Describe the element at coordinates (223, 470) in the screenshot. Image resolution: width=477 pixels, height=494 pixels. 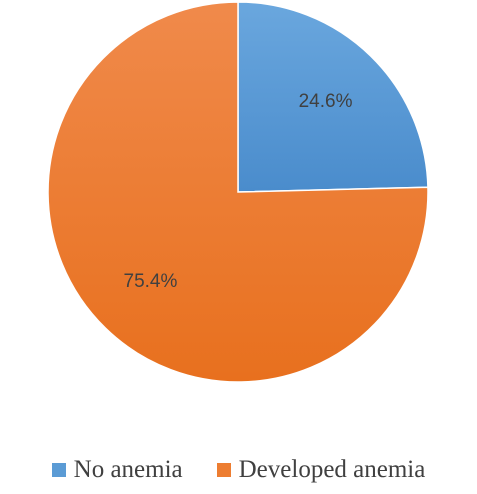
I see `legend-swatch-developed-anemia` at that location.